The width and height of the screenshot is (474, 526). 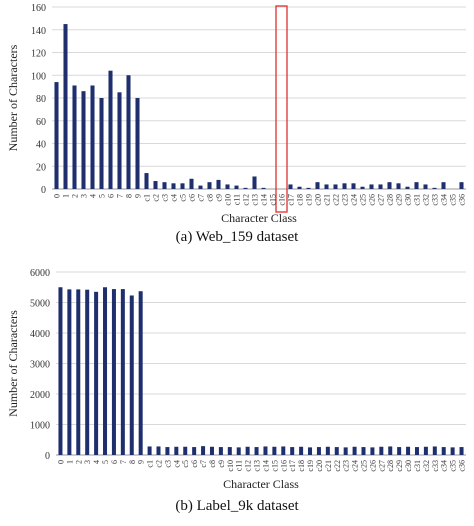 What do you see at coordinates (246, 200) in the screenshot?
I see `x-tick-label: c12` at bounding box center [246, 200].